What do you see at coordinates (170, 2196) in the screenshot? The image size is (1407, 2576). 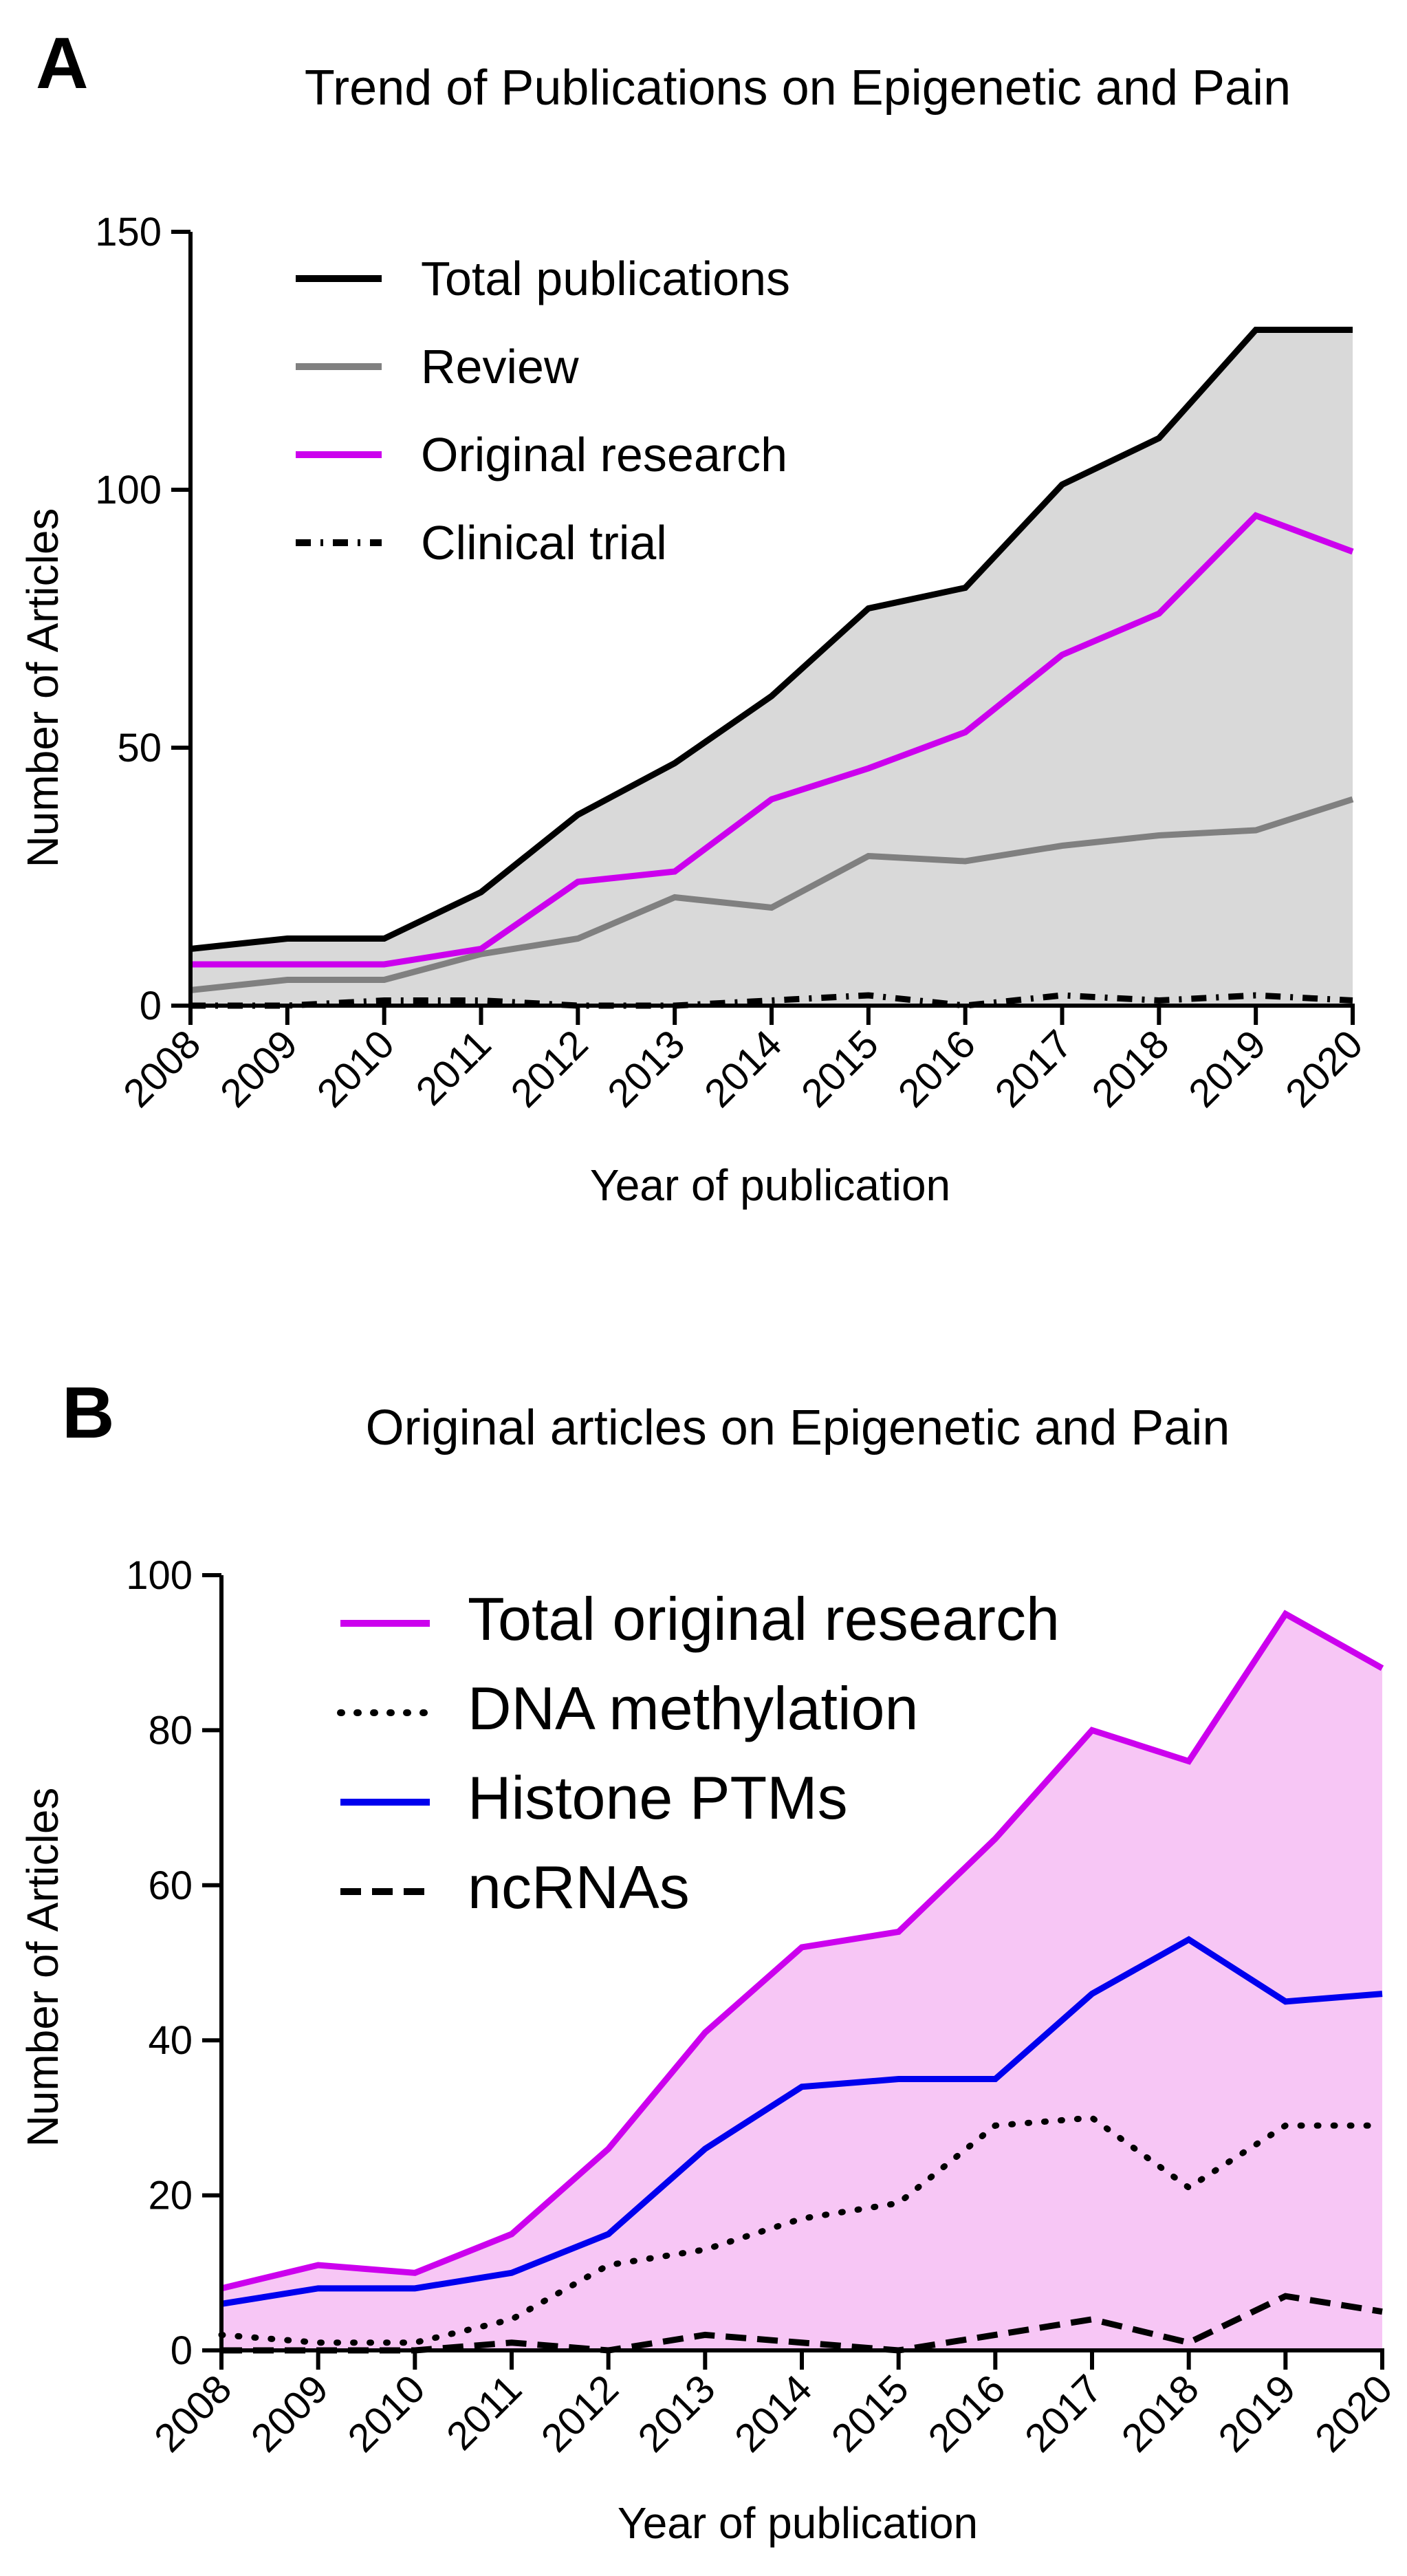 I see `panel-b-y-tick-label-20: 20` at bounding box center [170, 2196].